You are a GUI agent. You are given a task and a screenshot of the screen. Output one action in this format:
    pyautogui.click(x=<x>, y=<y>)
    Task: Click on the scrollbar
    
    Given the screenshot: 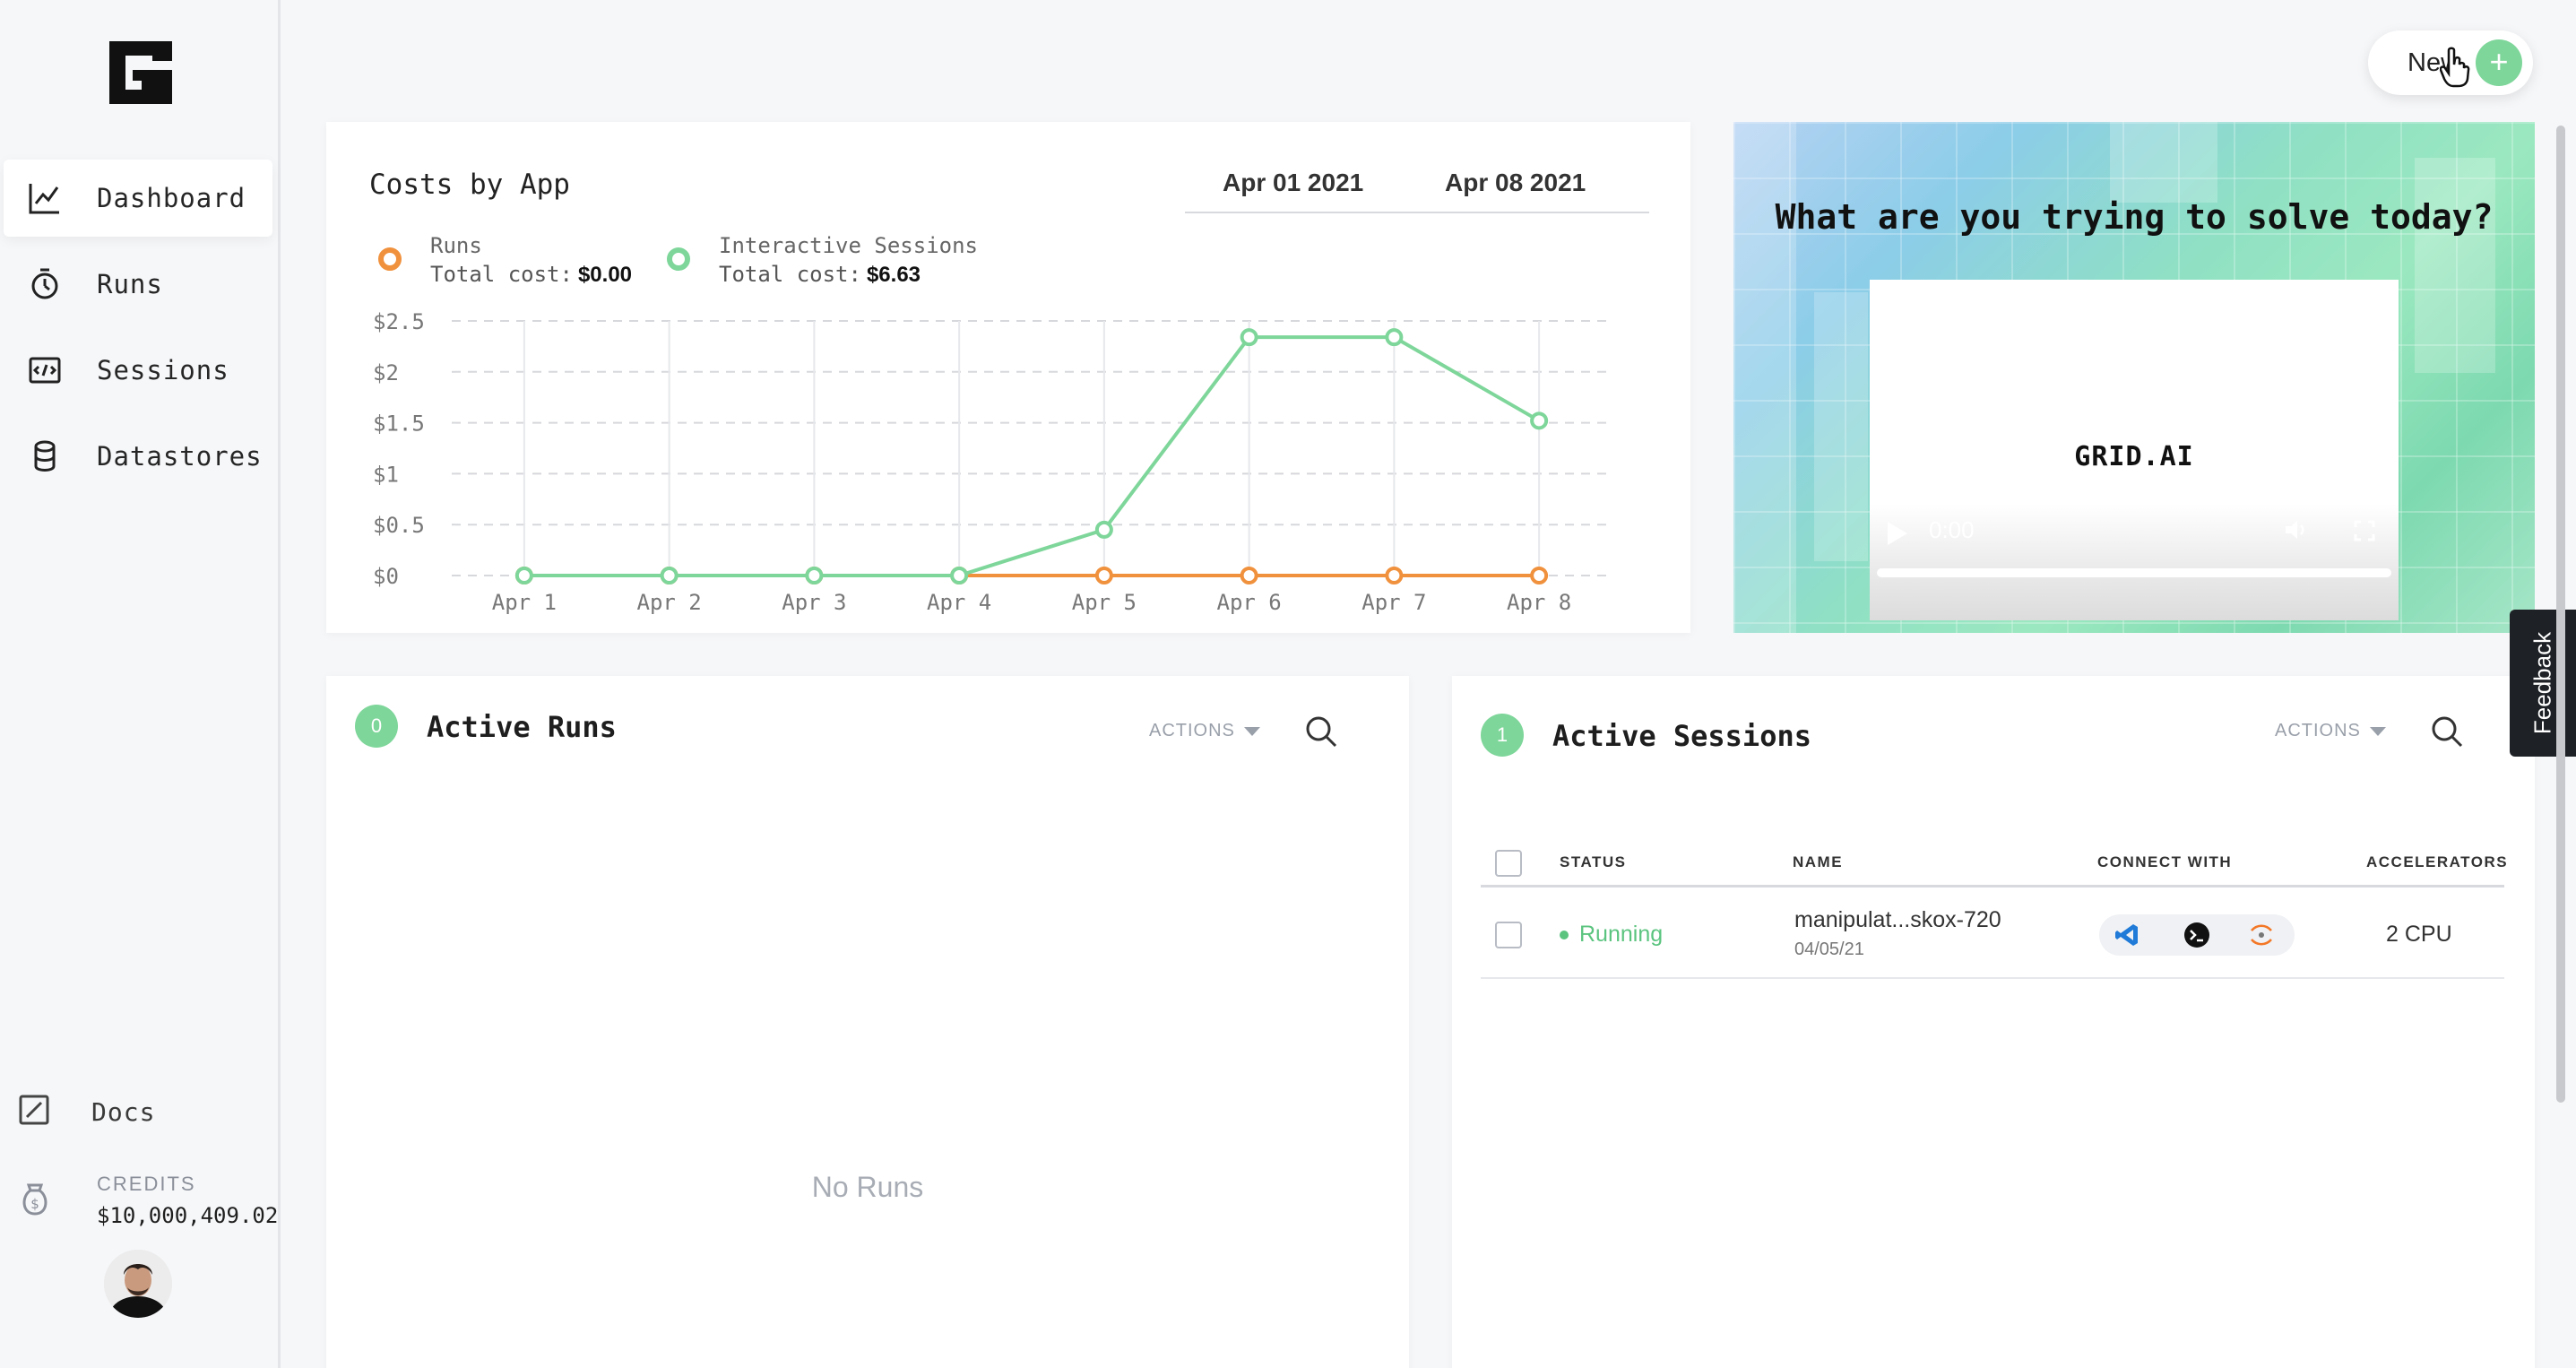 What is the action you would take?
    pyautogui.click(x=2560, y=614)
    